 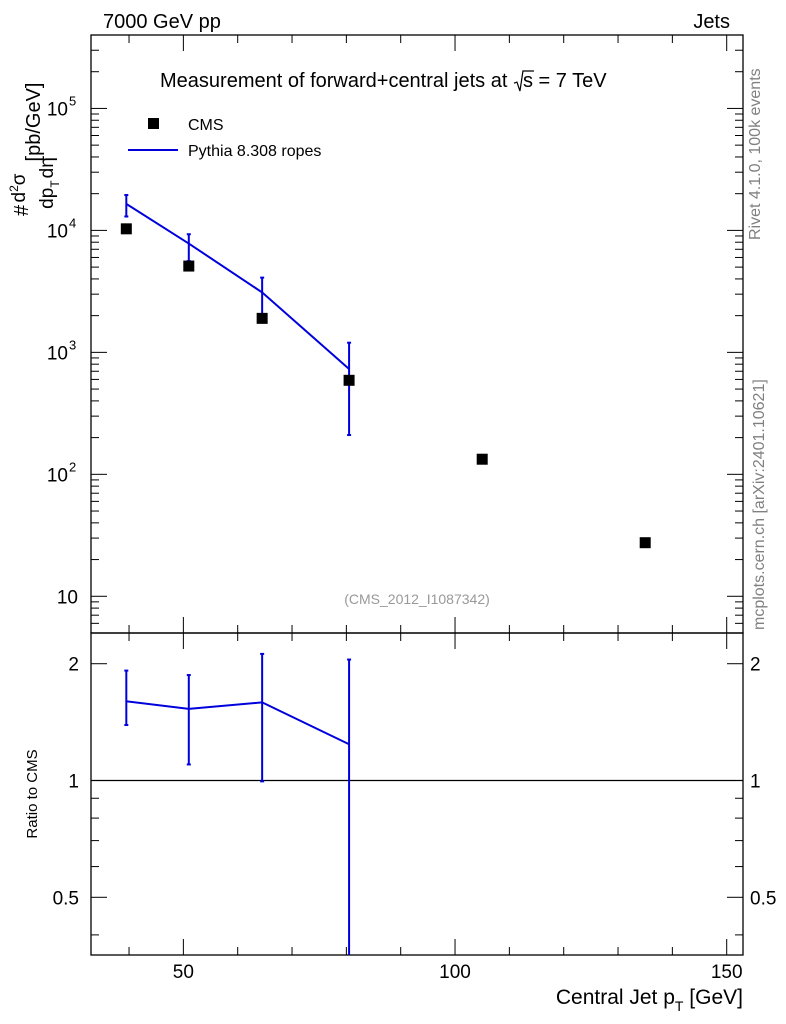 I want to click on x-tick-label: 150, so click(x=727, y=972).